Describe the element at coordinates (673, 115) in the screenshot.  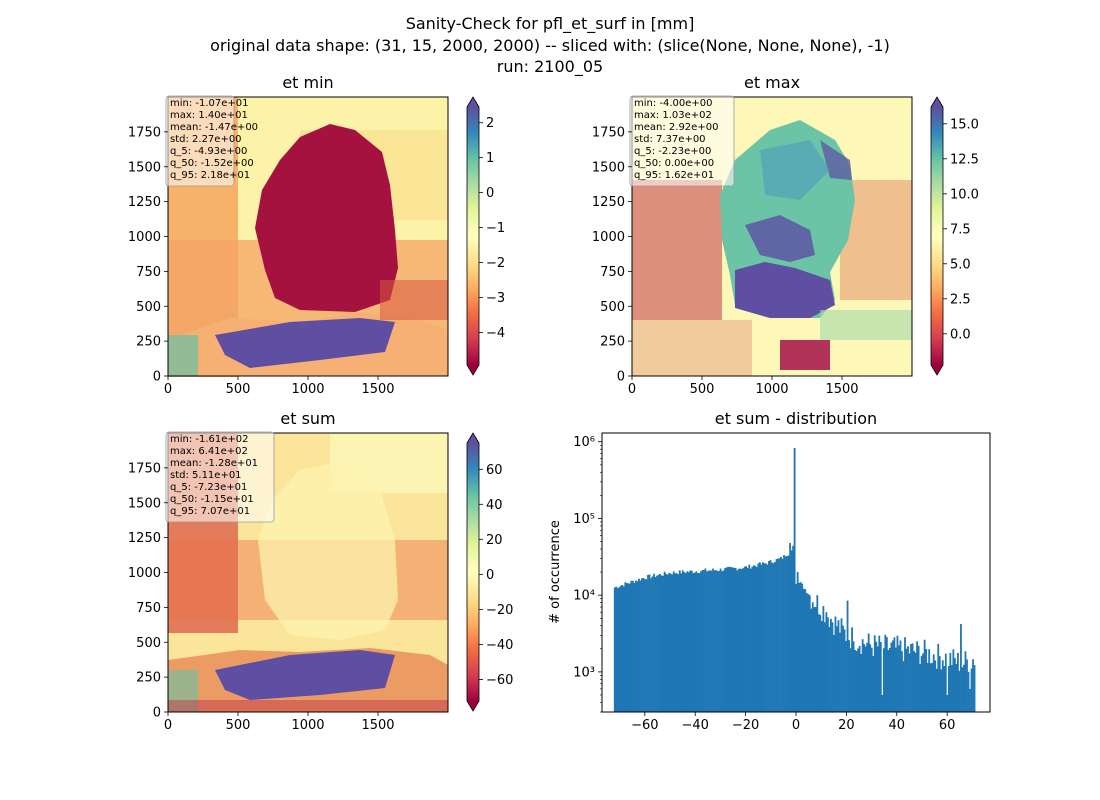
I see `stat-line: max: 1.03e+02` at that location.